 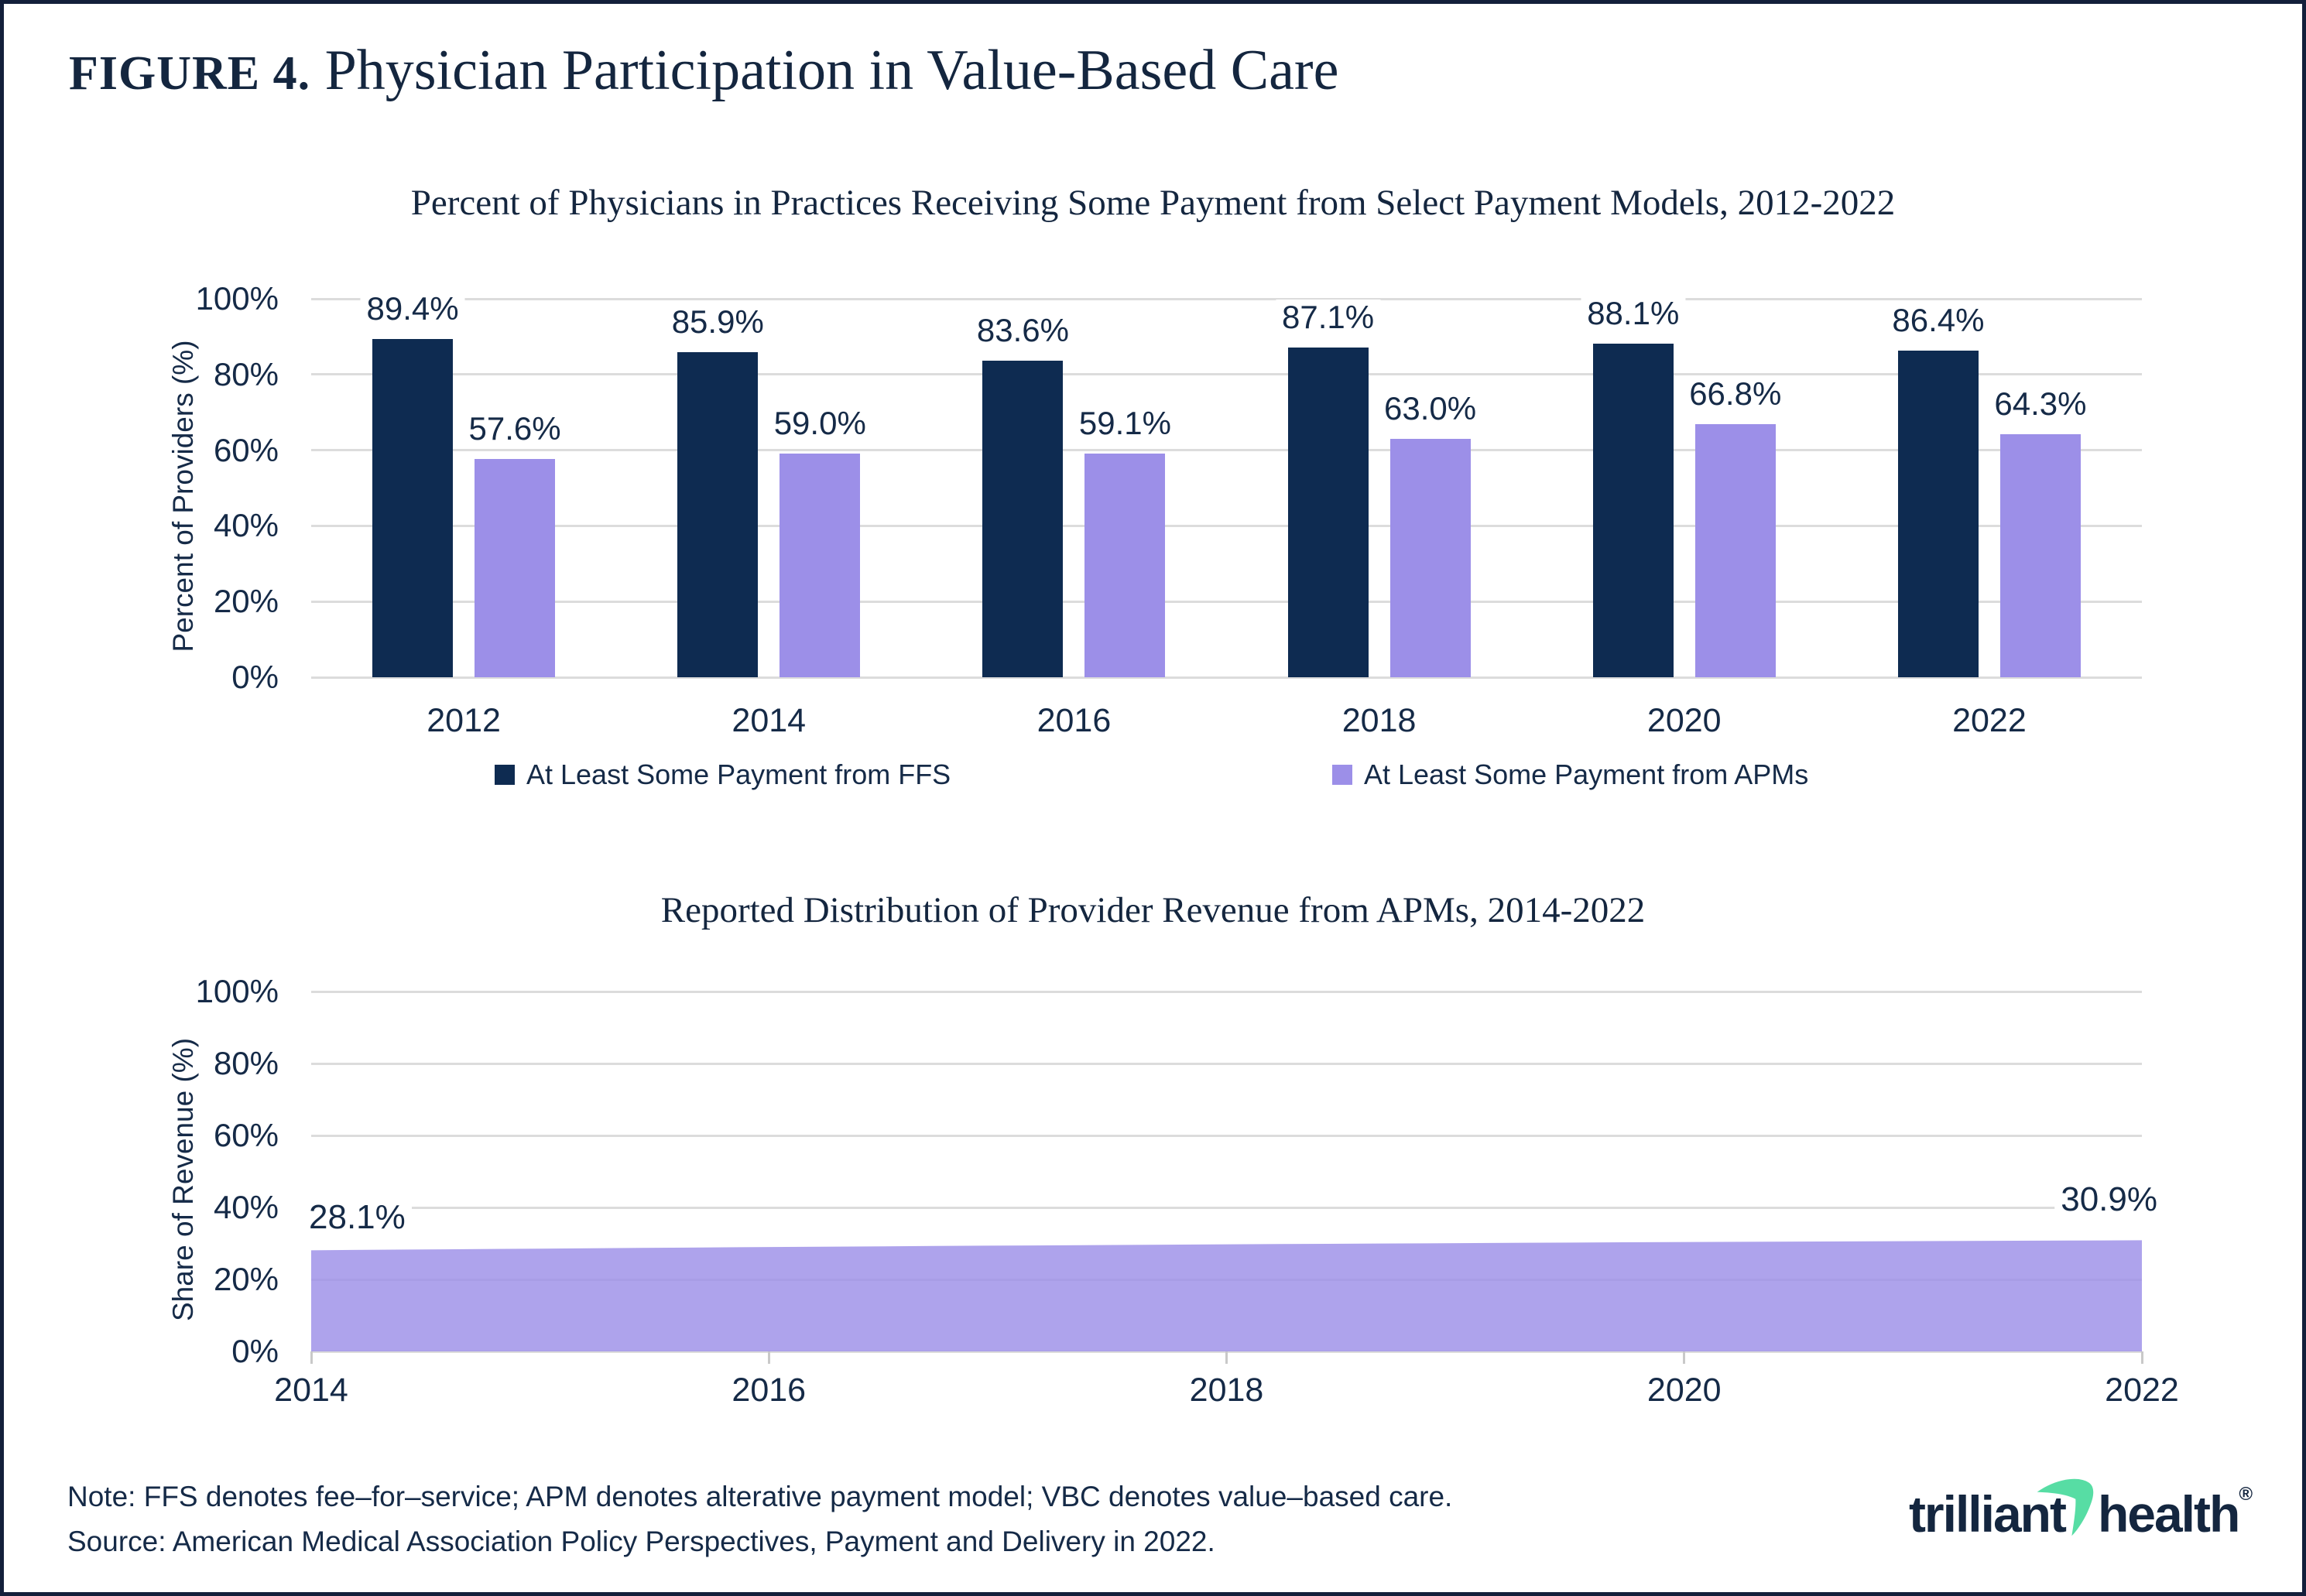 I want to click on bar-value-label: 63.0%, so click(x=1430, y=408).